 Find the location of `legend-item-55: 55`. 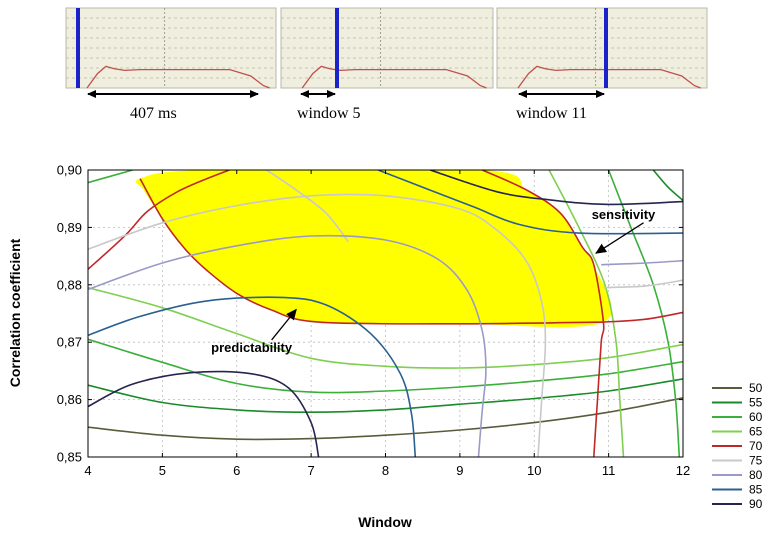

legend-item-55: 55 is located at coordinates (737, 403).